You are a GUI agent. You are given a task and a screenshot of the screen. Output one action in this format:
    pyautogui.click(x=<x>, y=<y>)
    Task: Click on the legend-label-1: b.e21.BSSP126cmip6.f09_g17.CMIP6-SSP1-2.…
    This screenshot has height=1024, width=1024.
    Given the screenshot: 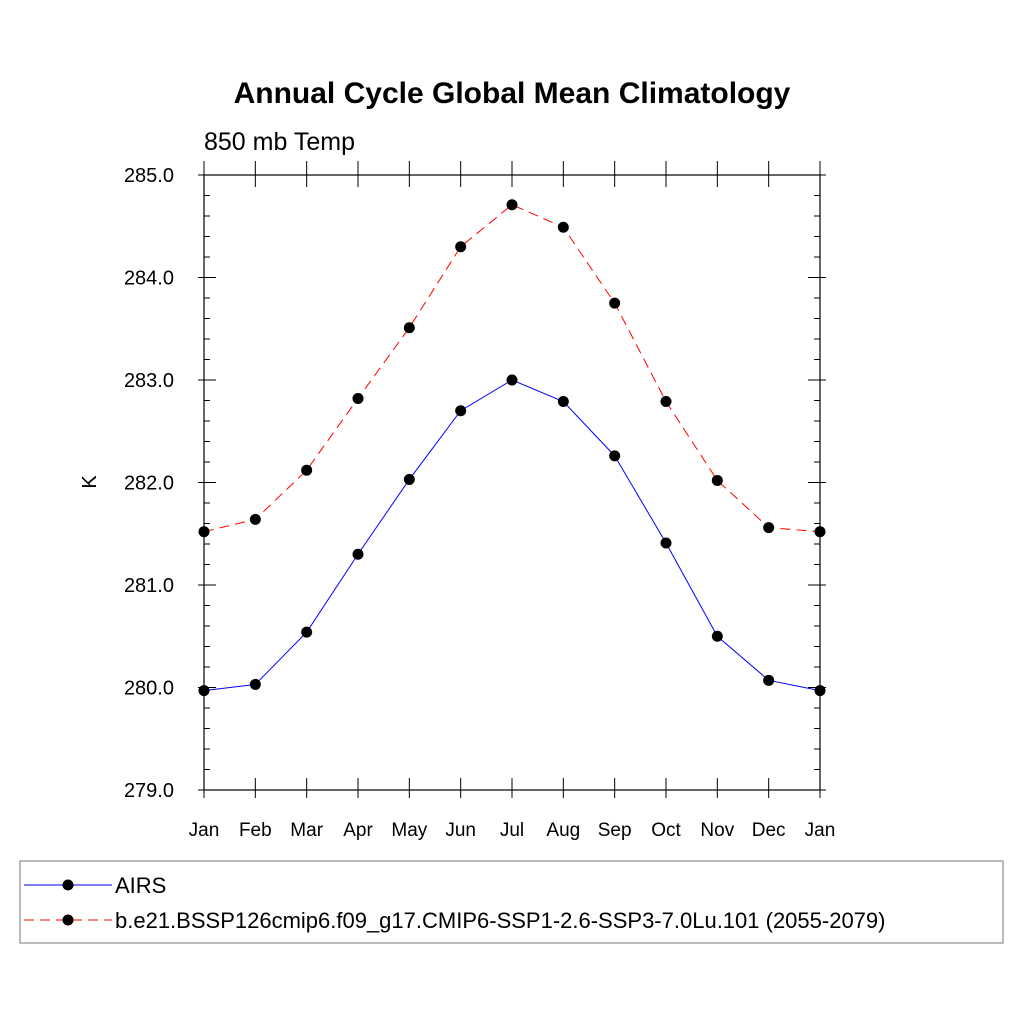 What is the action you would take?
    pyautogui.click(x=500, y=920)
    